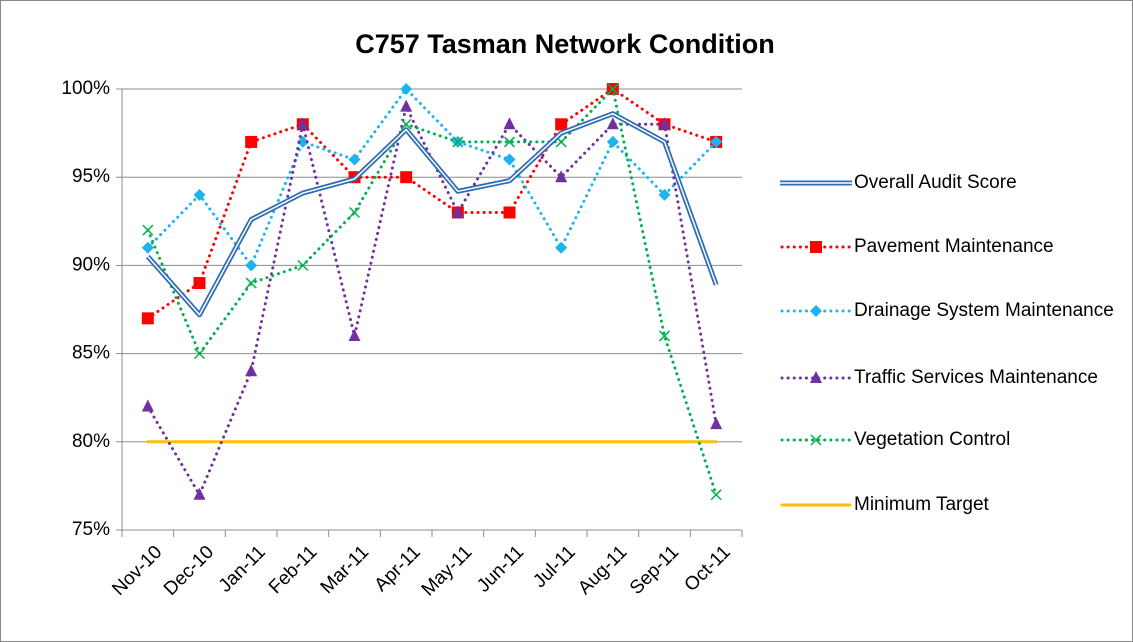 This screenshot has height=642, width=1133. I want to click on x-tick-label: Jul-11, so click(554, 567).